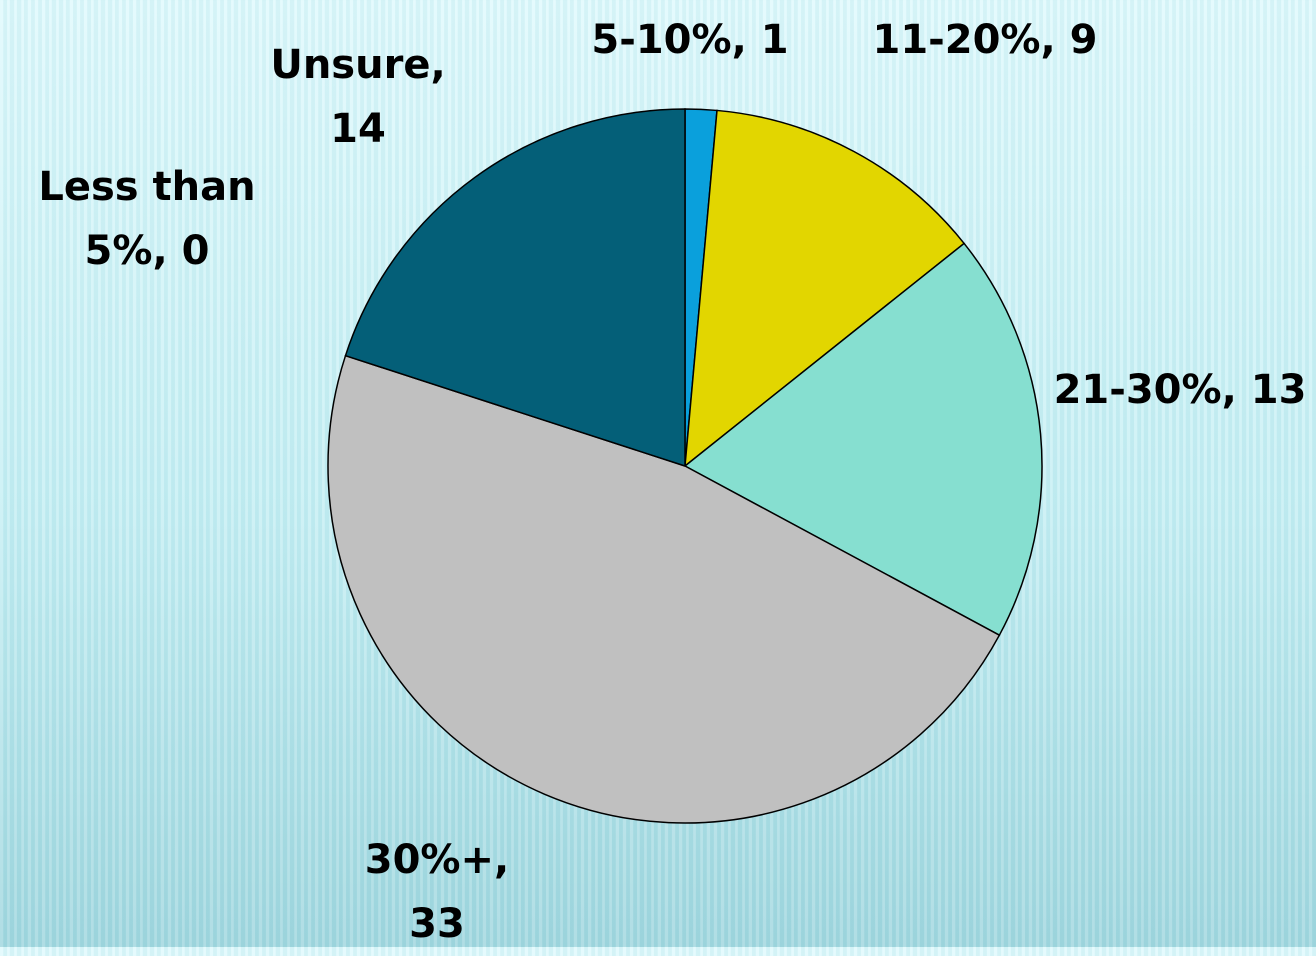  I want to click on label-value: 1, so click(774, 40).